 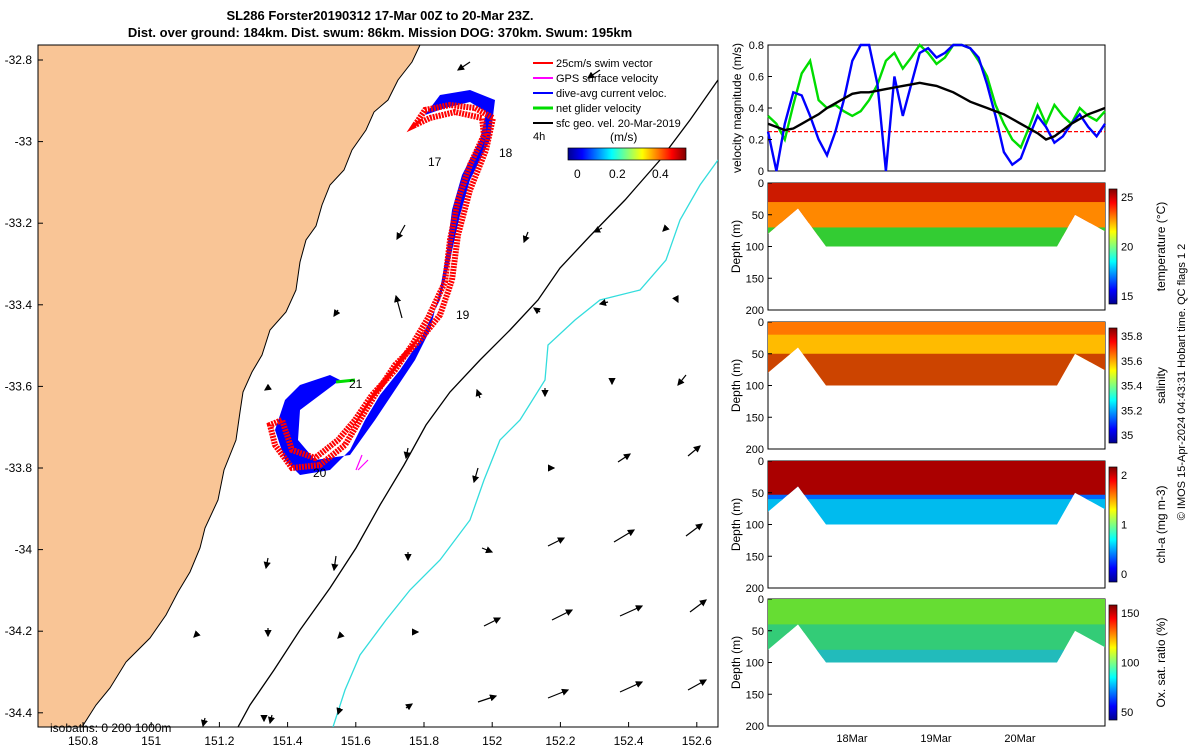 What do you see at coordinates (424, 741) in the screenshot?
I see `lon-tick-label: 151.8` at bounding box center [424, 741].